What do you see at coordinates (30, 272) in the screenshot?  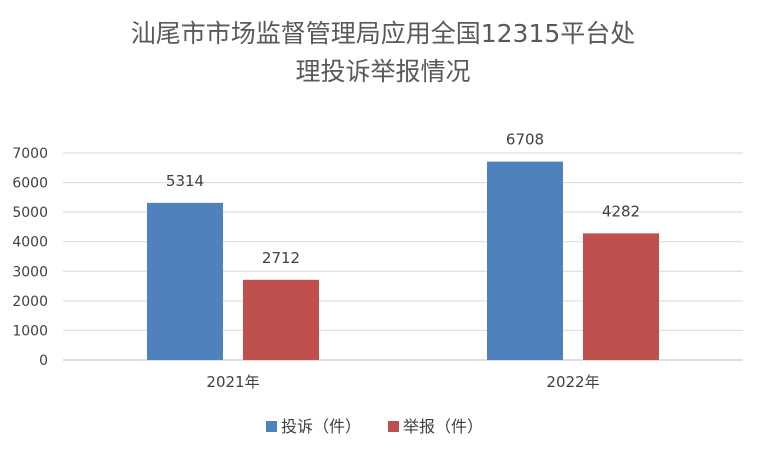 I see `y-tick-label: 3000` at bounding box center [30, 272].